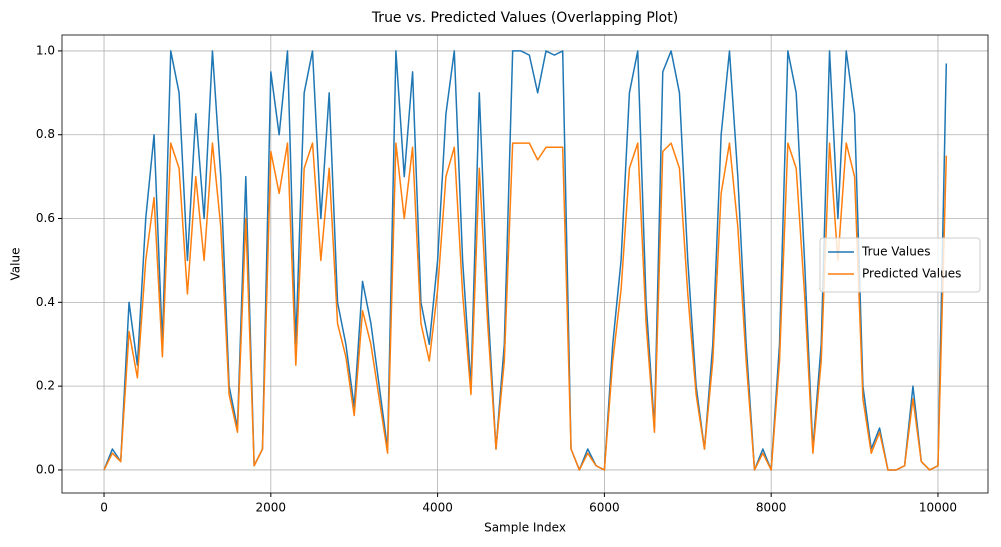 The height and width of the screenshot is (547, 1001). Describe the element at coordinates (45, 469) in the screenshot. I see `y-tick-label: 0.0` at that location.